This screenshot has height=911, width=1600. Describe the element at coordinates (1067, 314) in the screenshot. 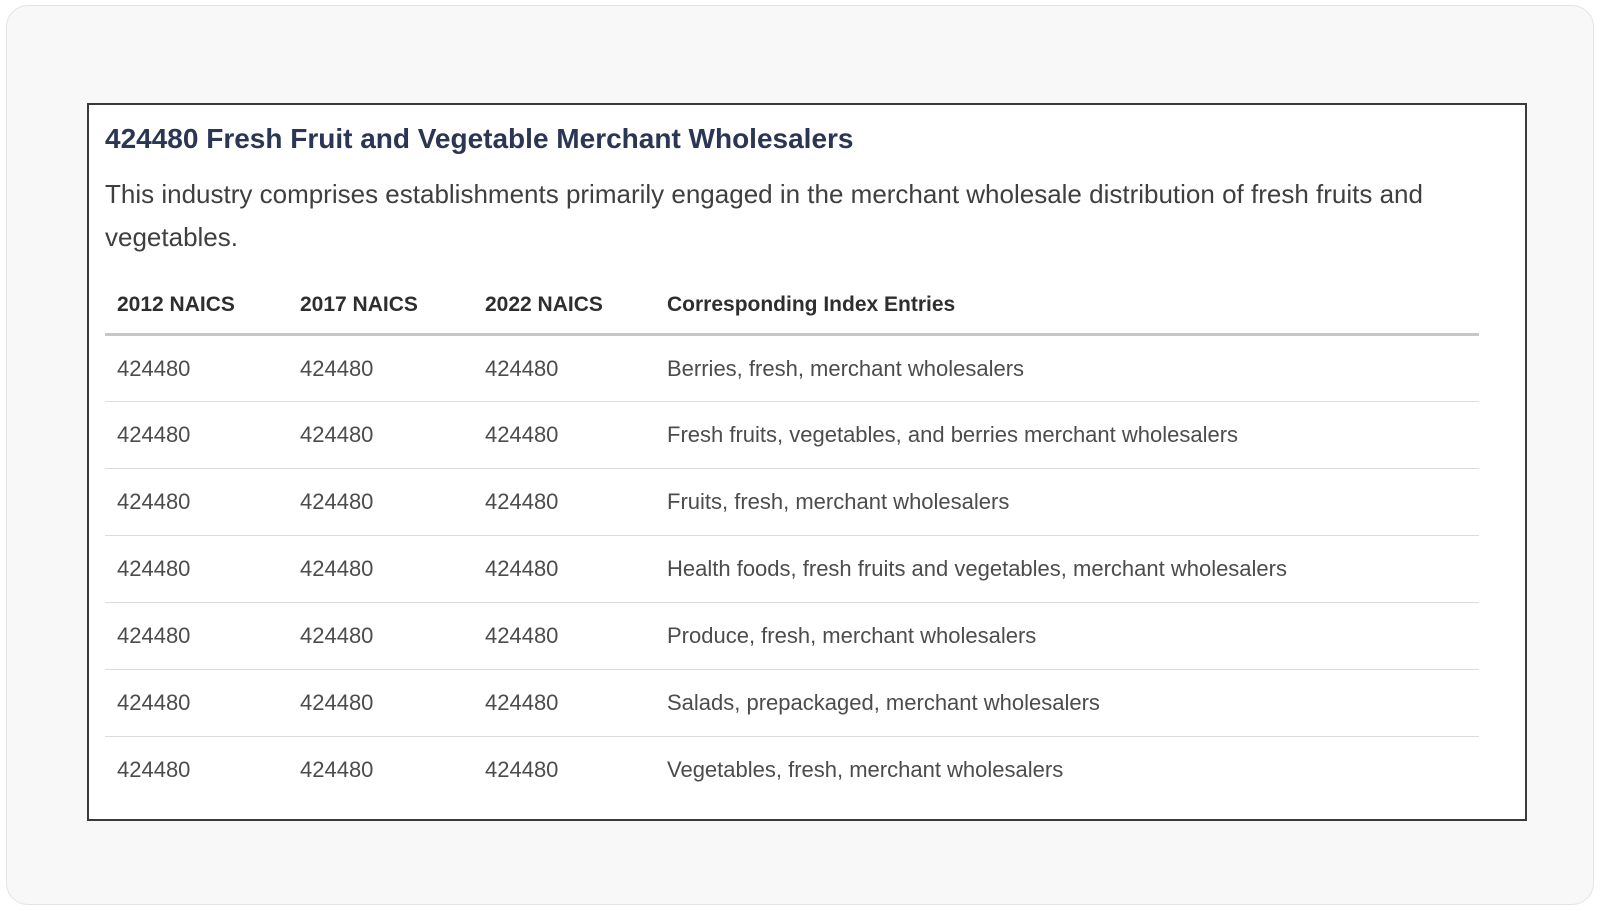

I see `column-header-index-entries: Corresponding Index Entries` at that location.